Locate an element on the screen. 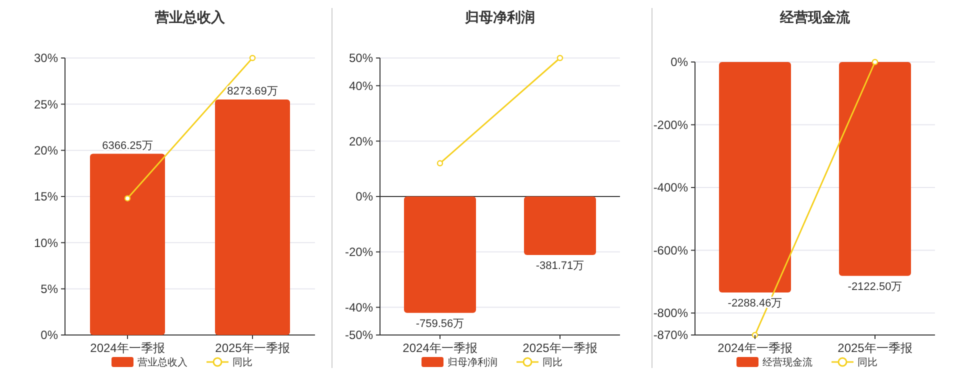  y-tick-label: -50% is located at coordinates (359, 335).